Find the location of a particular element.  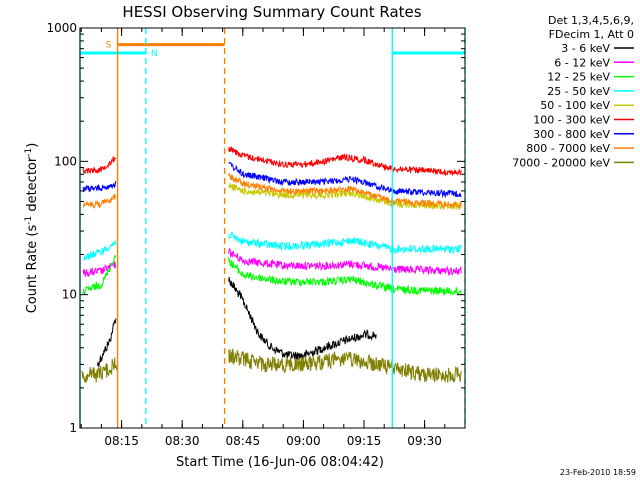

flag-layer: SN is located at coordinates (272, 50).